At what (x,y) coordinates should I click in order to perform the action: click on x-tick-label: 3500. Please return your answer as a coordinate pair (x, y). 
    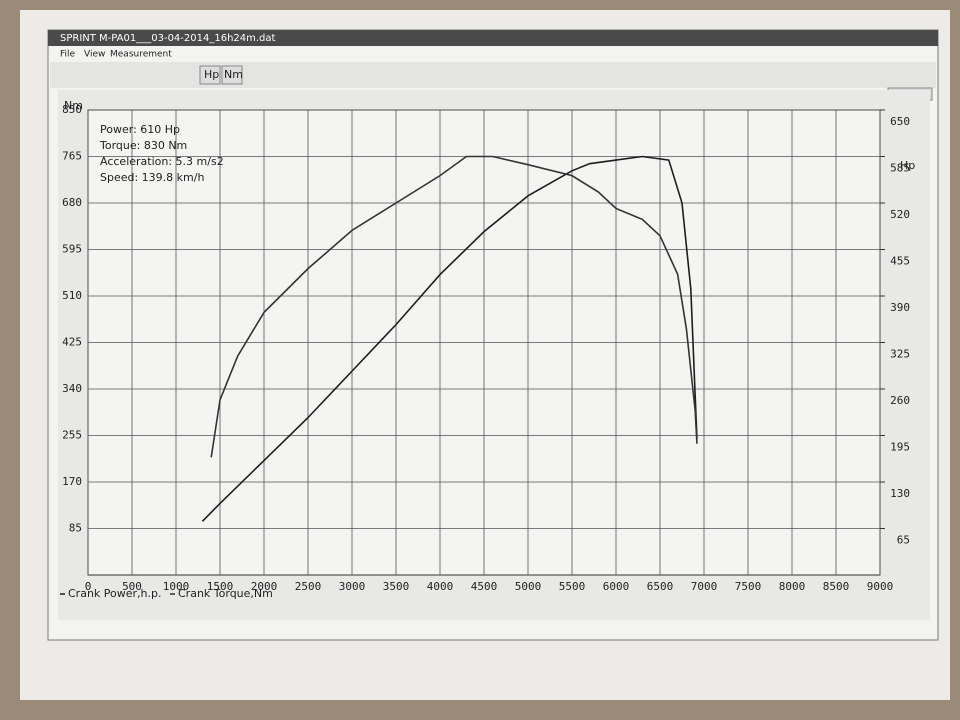
    Looking at the image, I should click on (396, 586).